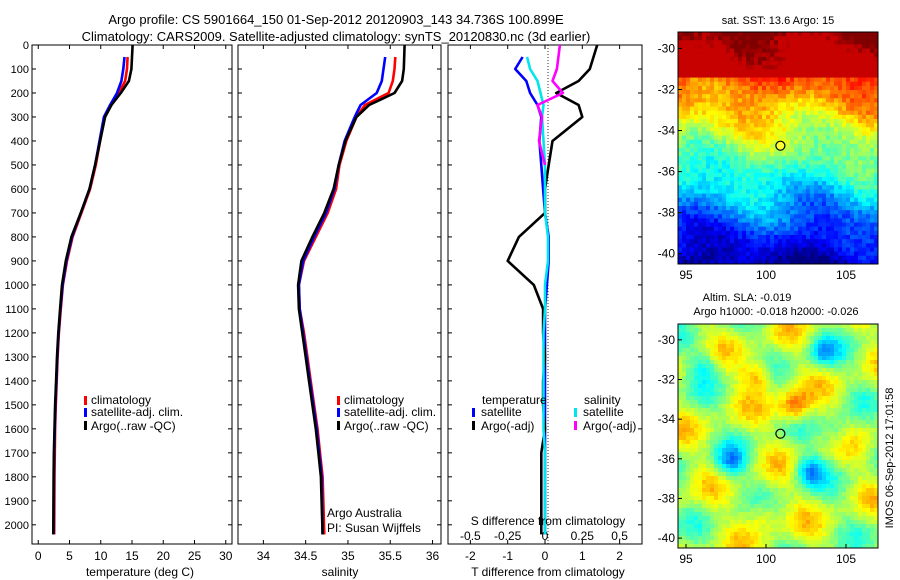  Describe the element at coordinates (667, 213) in the screenshot. I see `lat-tick-label: -38` at that location.